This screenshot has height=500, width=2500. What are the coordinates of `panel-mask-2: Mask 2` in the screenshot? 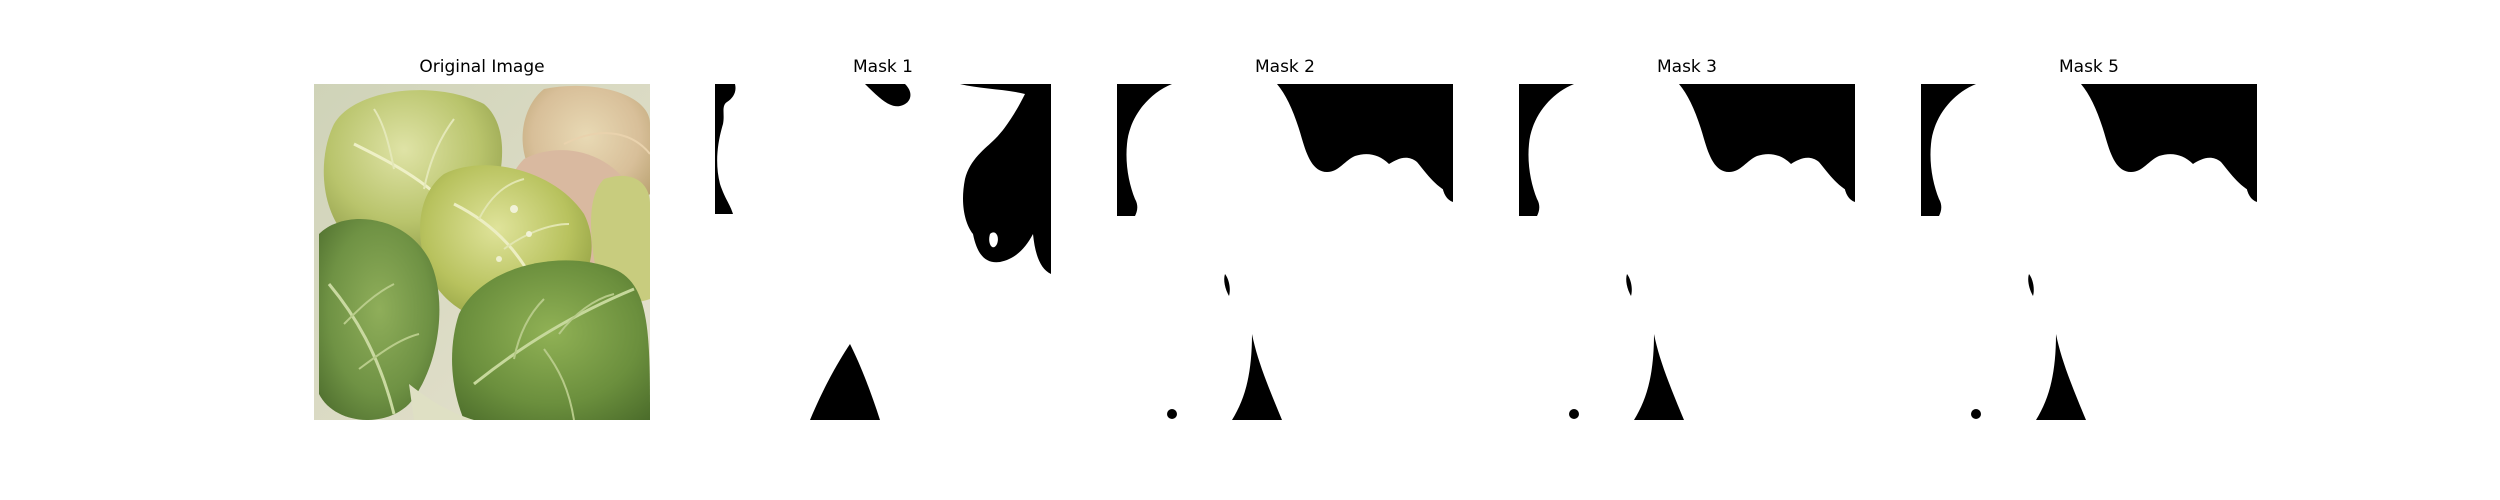 It's located at (1285, 235).